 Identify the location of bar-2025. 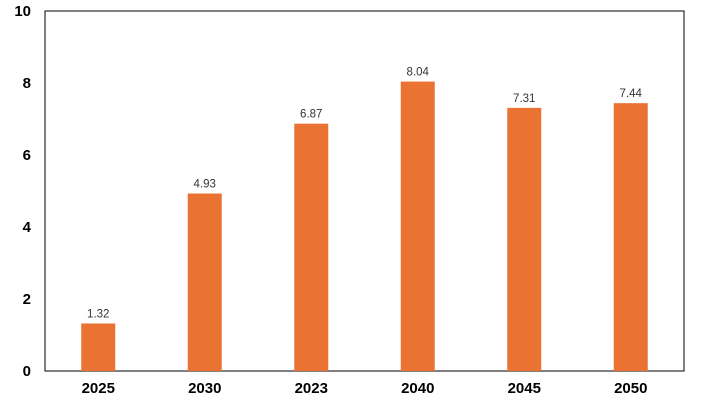
(98, 347).